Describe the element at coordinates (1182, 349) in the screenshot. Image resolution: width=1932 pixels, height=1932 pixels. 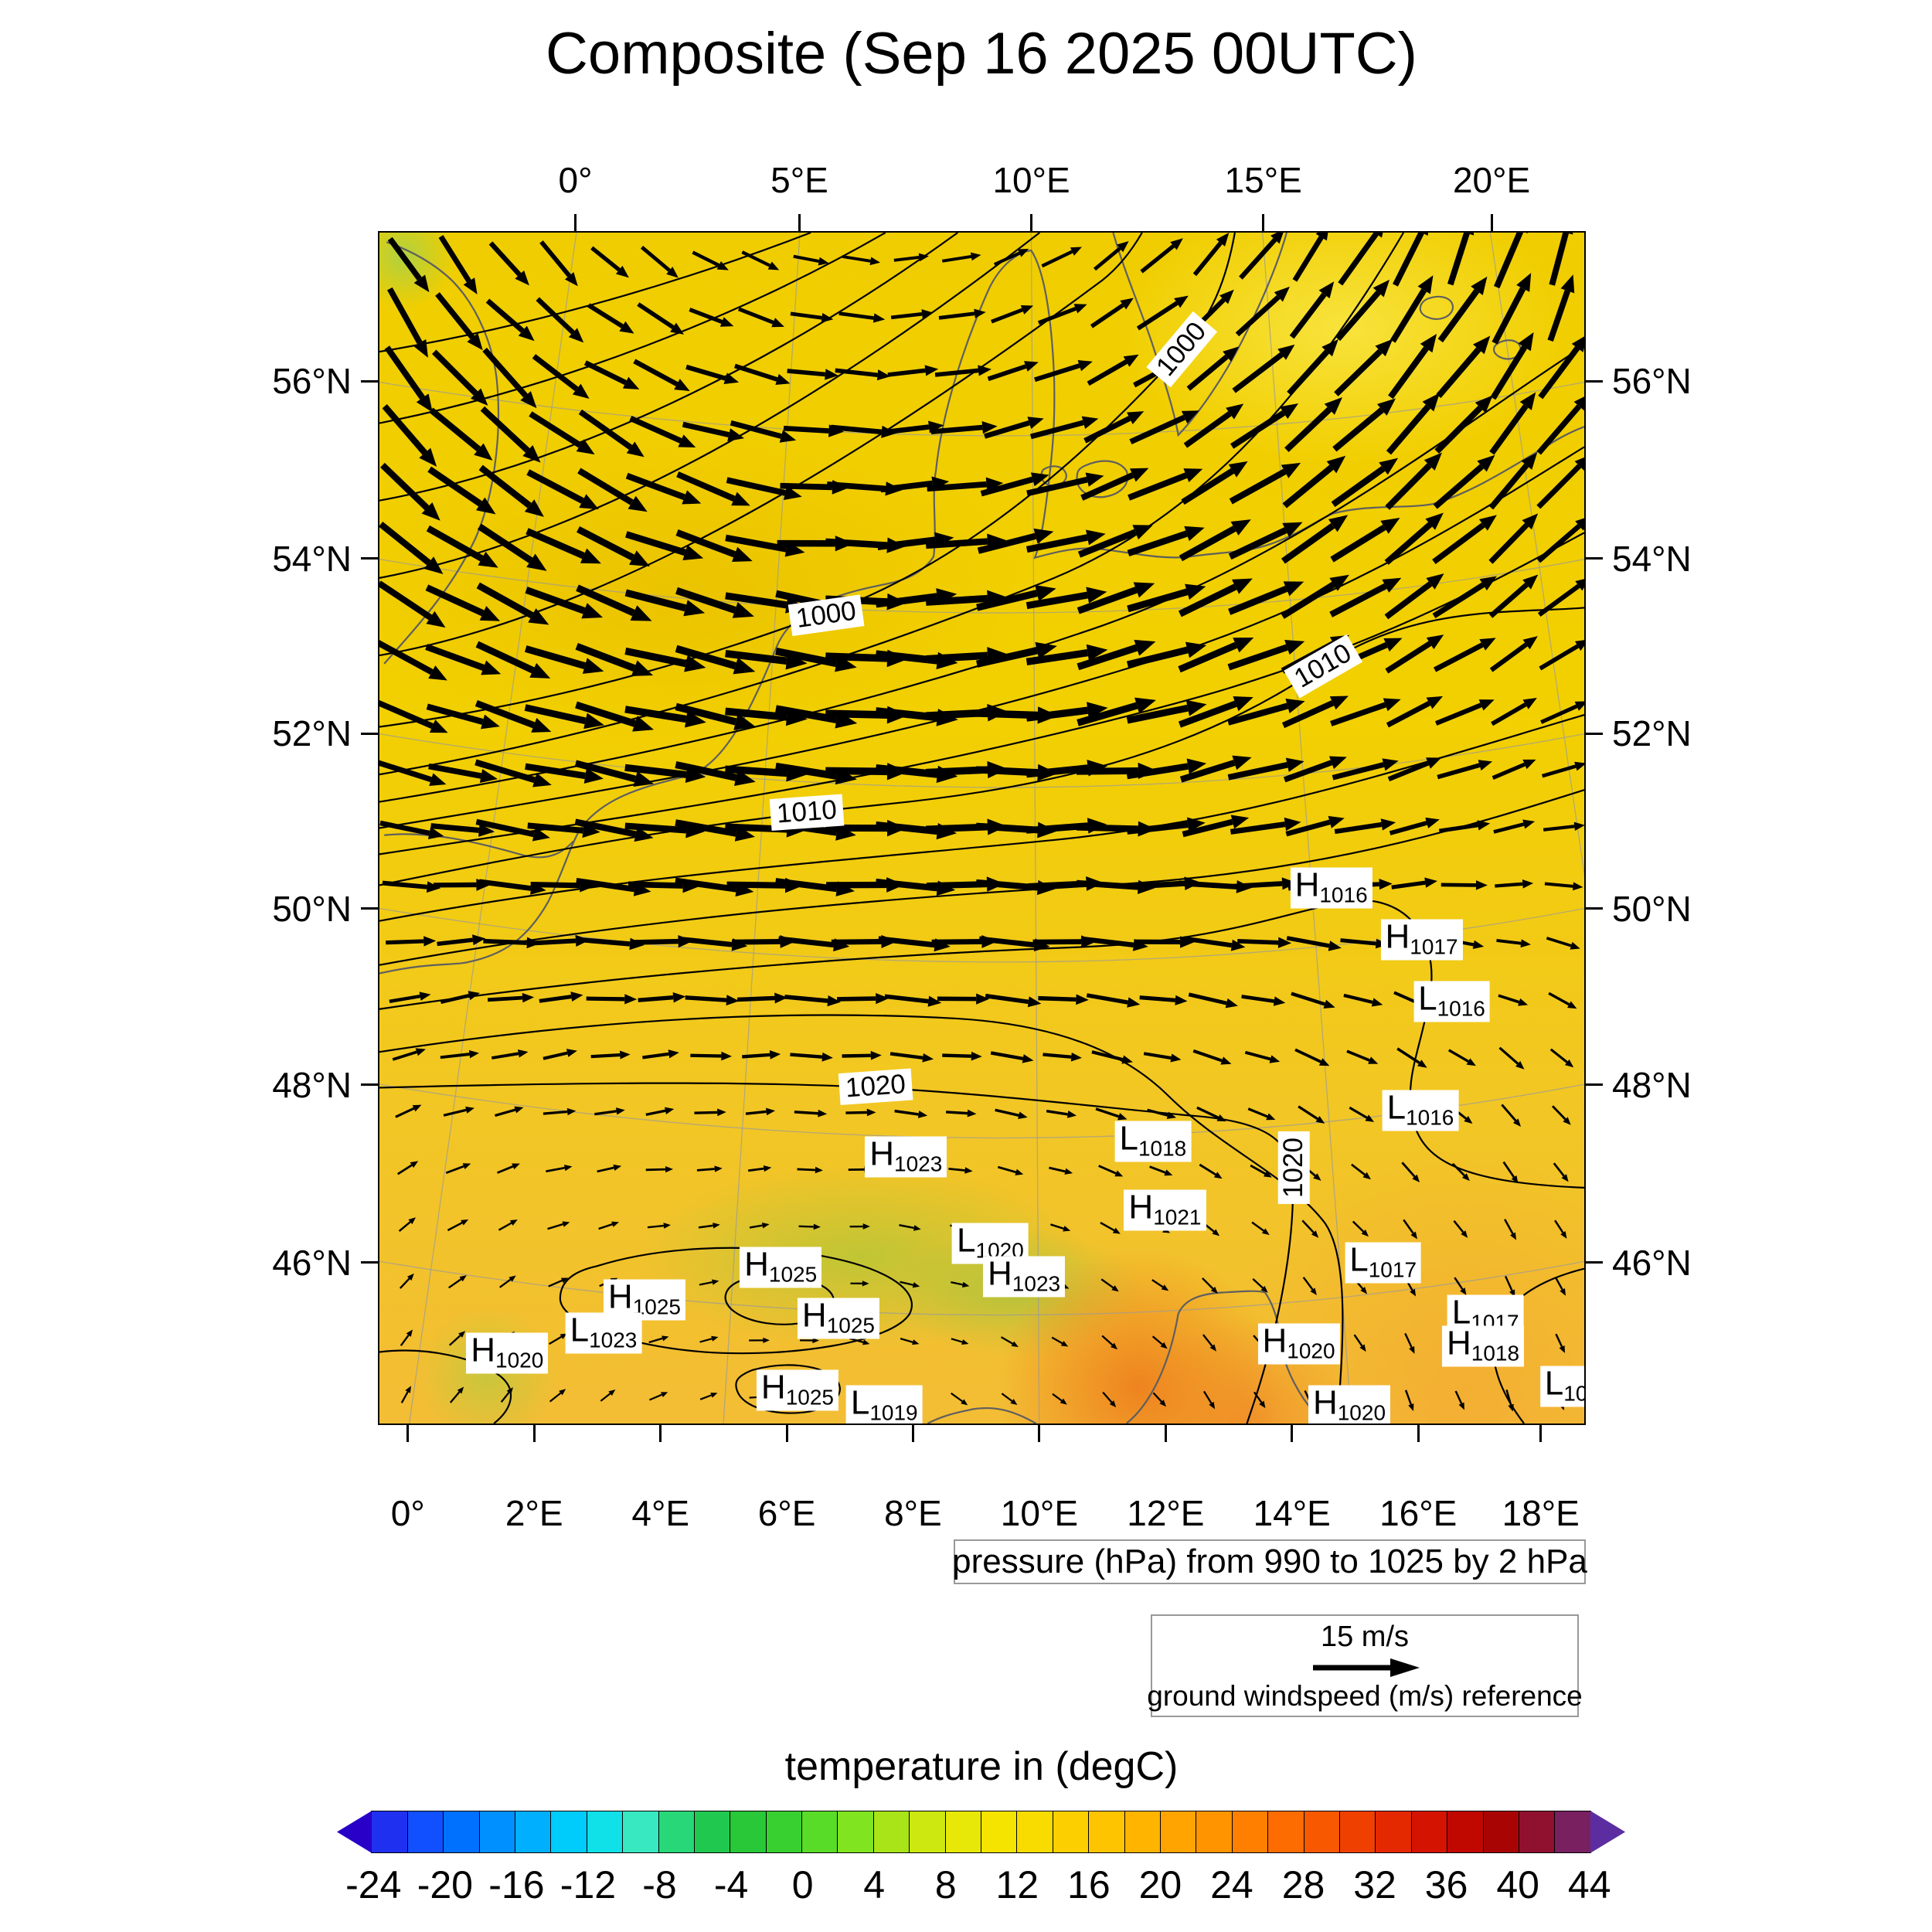
I see `contour-label: 1000` at that location.